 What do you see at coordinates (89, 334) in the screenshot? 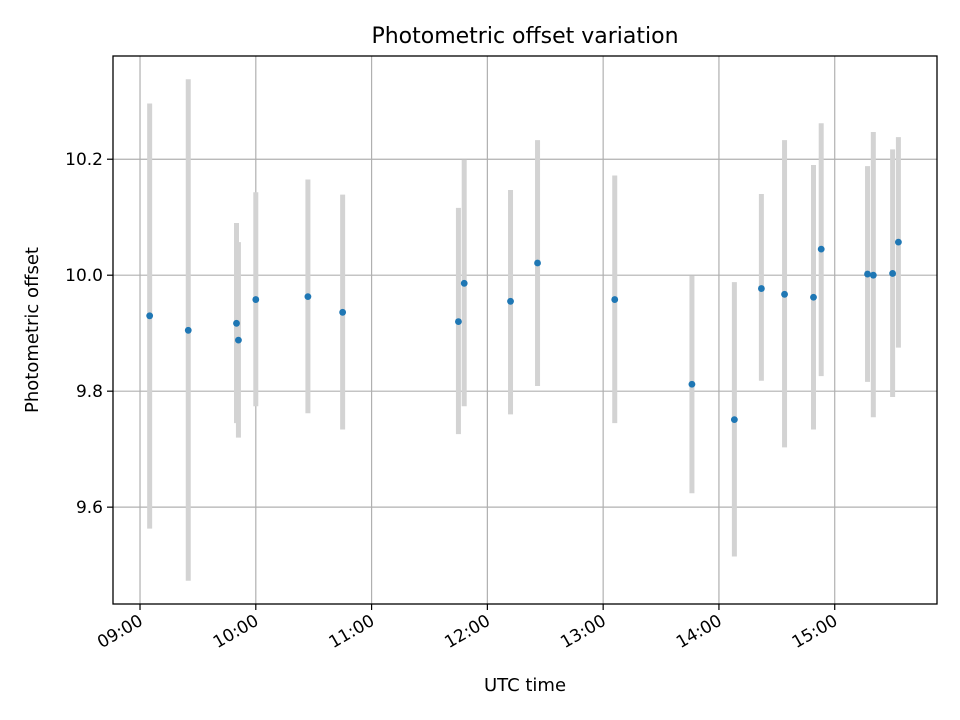
I see `y-axis-ticks: 9.6 9.8 10.0 10.2` at bounding box center [89, 334].